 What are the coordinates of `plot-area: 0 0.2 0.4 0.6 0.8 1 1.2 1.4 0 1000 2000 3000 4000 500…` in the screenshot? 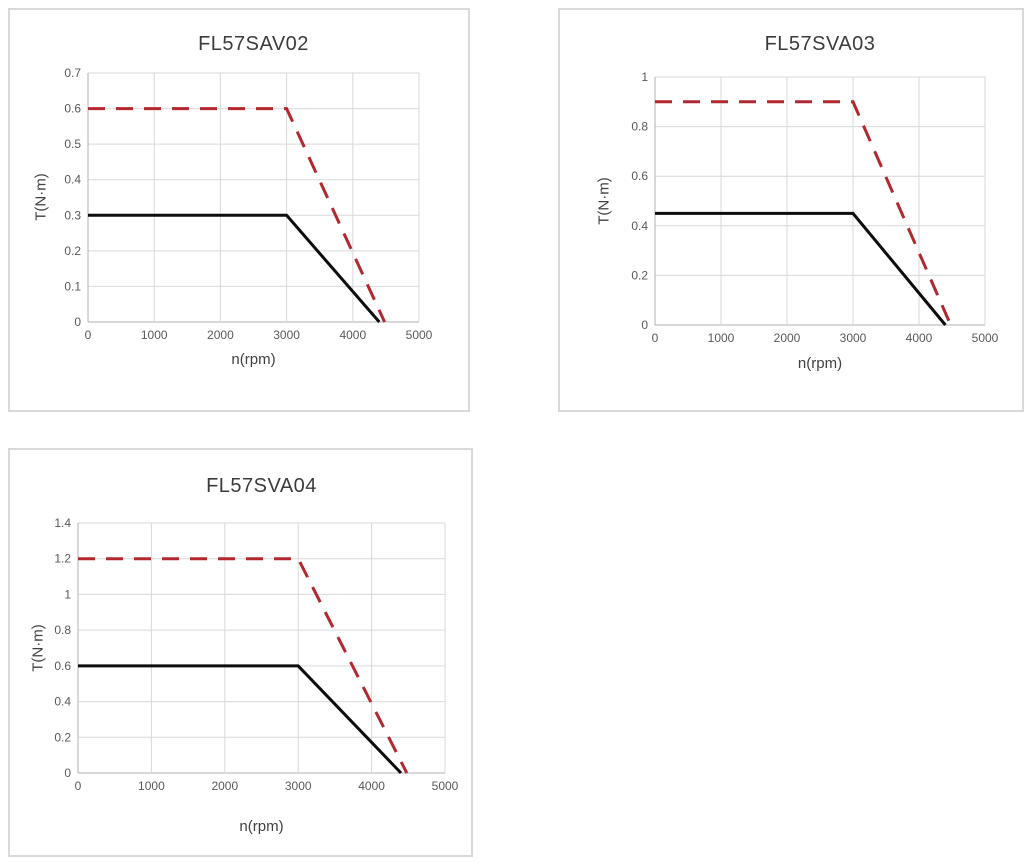 It's located at (256, 654).